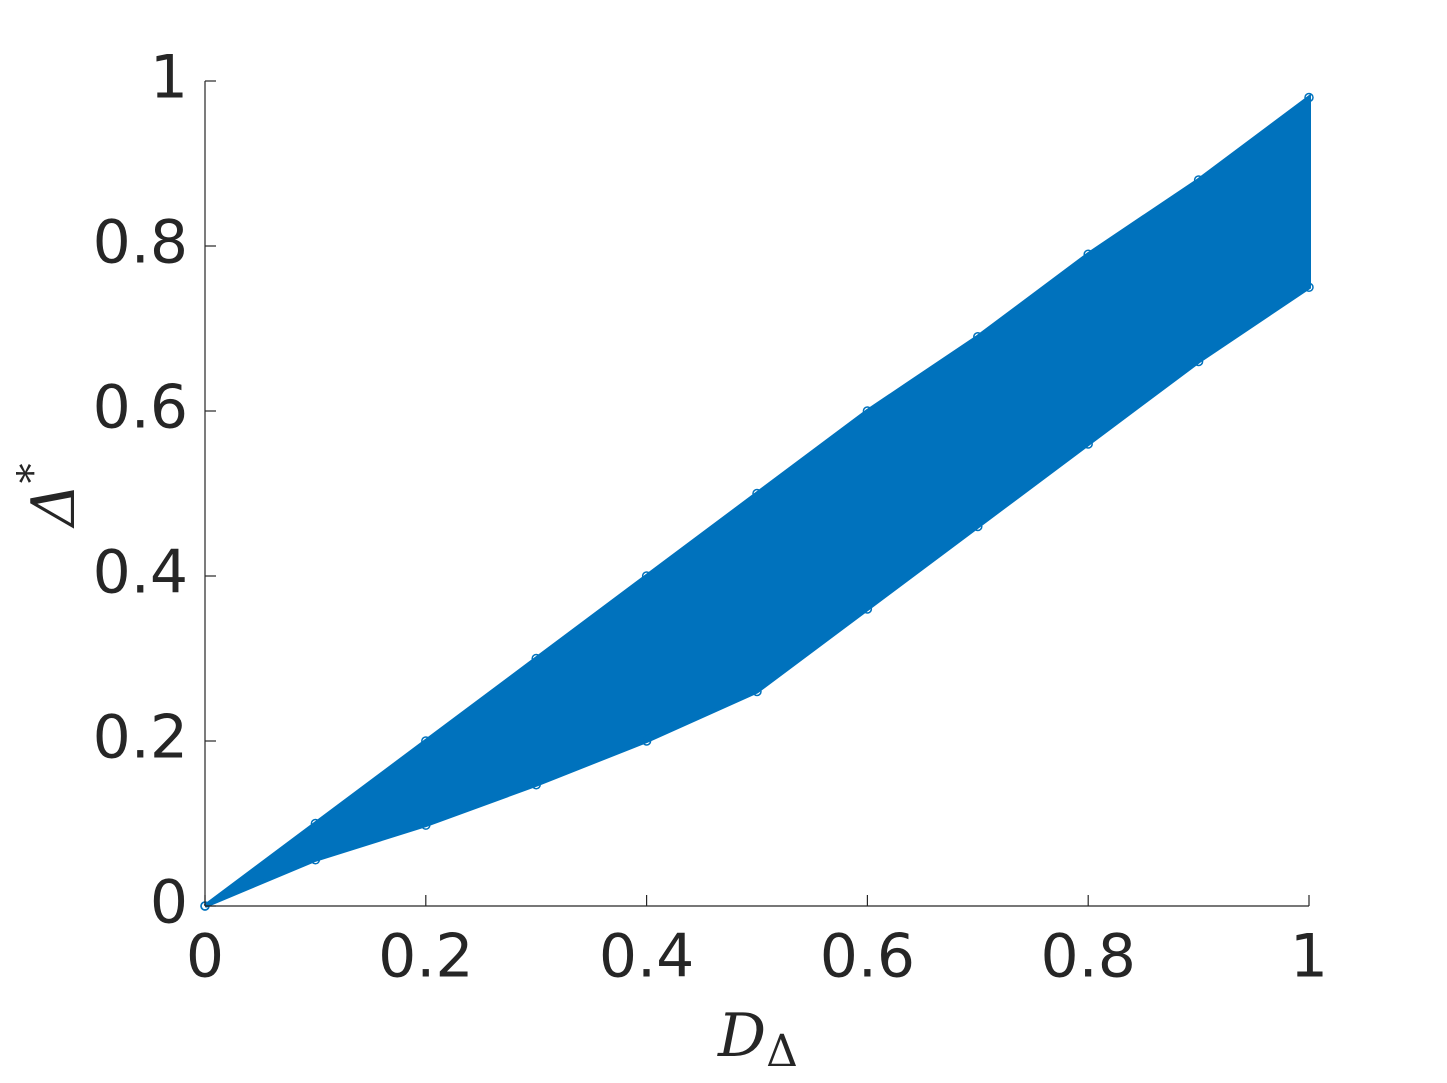 This screenshot has width=1447, height=1083. I want to click on x-tick-label: 0.4, so click(646, 957).